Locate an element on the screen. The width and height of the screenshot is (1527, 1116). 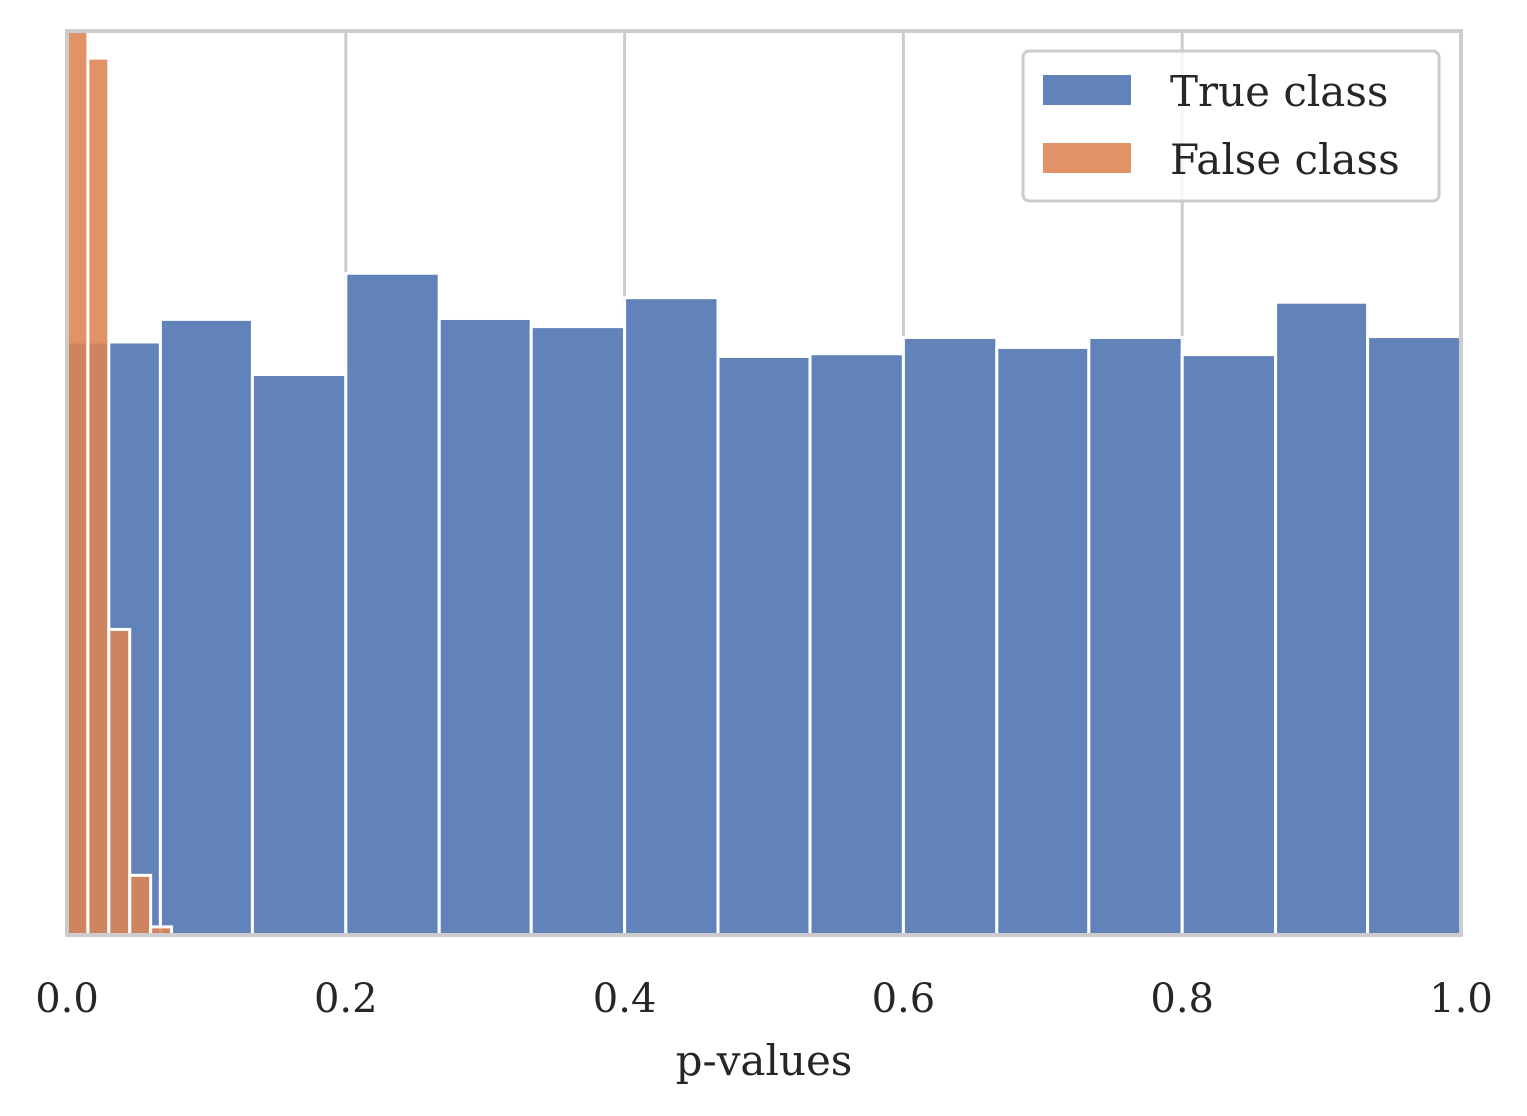
x-tick-label: 1.0 is located at coordinates (1461, 999).